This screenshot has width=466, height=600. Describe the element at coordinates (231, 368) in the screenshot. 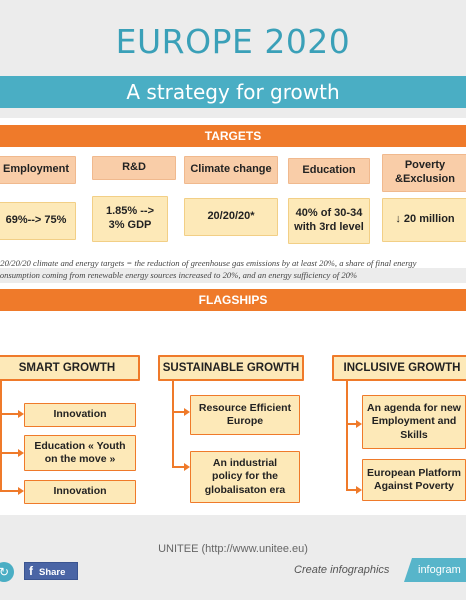

I see `sustainable-growth-header: SUSTAINABLE GROWTH` at that location.